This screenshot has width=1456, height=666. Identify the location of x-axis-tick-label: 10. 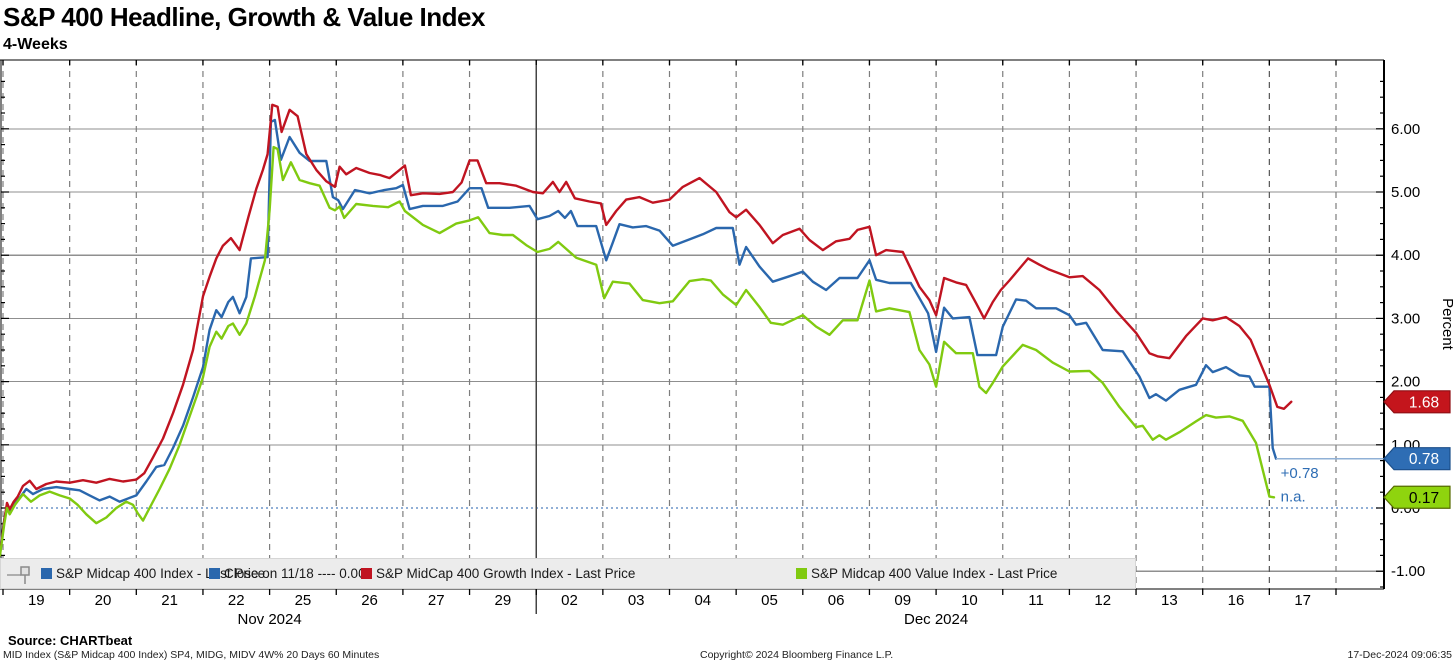
(969, 600).